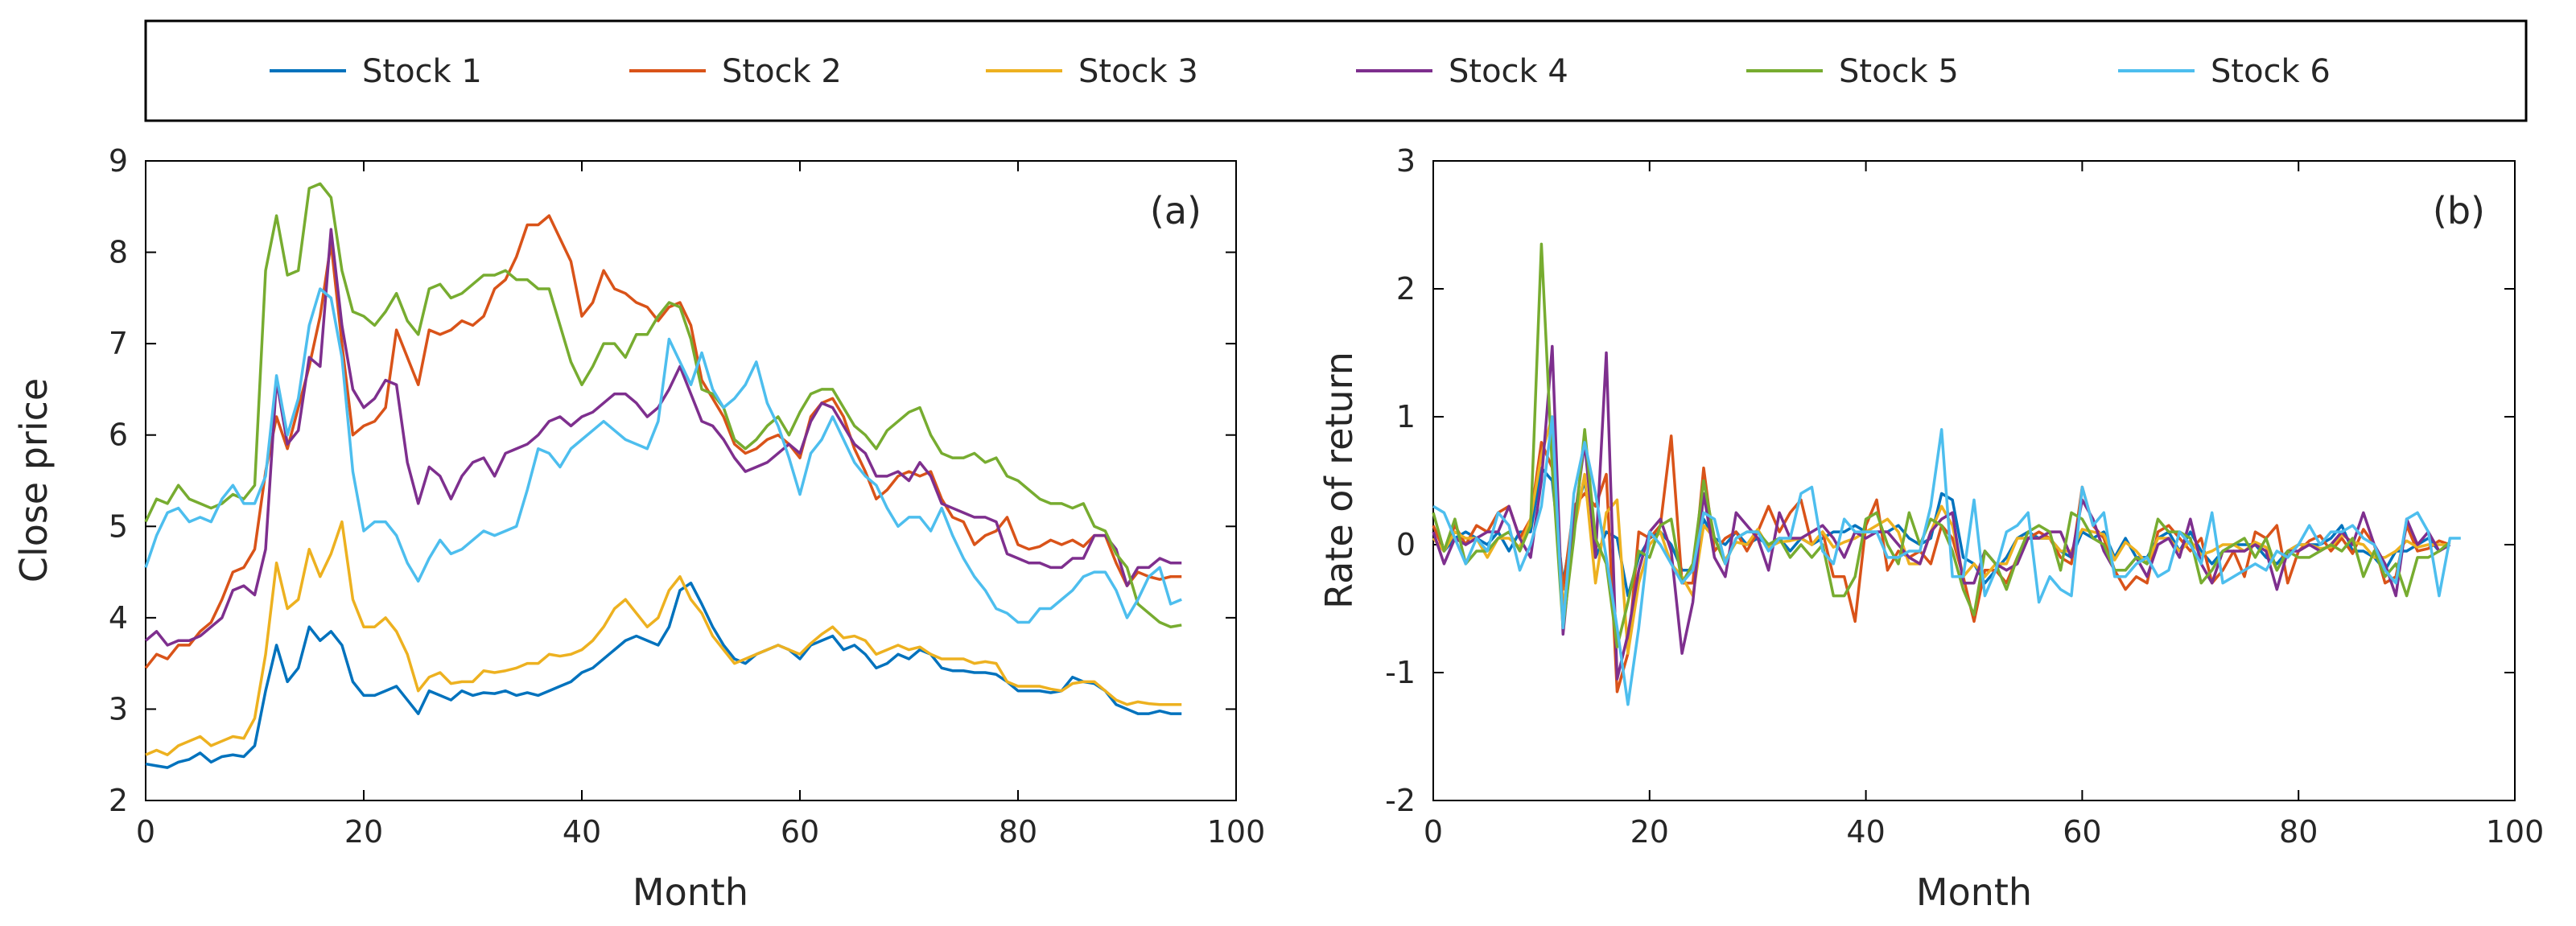  I want to click on panel-b-ytick-label: 1, so click(1406, 416).